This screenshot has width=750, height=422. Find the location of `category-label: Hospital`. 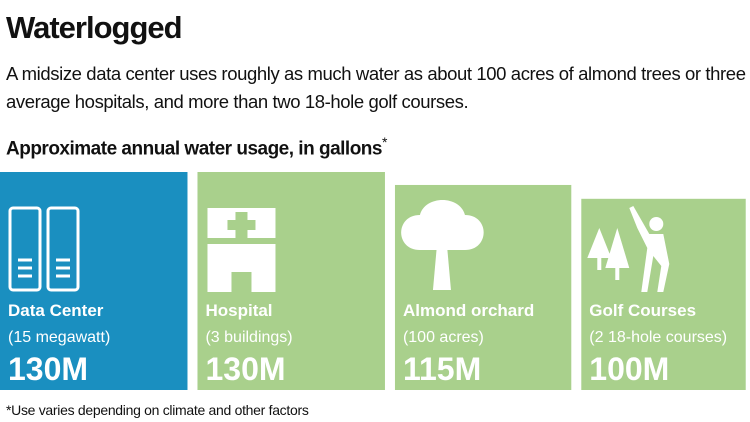

category-label: Hospital is located at coordinates (238, 310).